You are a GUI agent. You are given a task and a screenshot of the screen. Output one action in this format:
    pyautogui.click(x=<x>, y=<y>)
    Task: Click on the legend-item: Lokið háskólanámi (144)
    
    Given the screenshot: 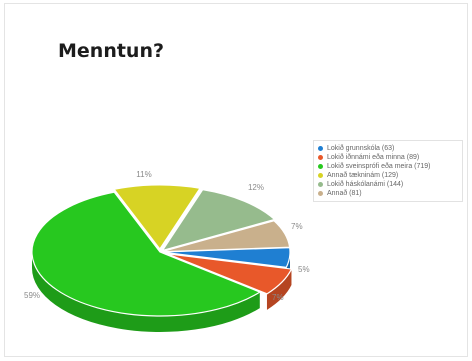 What is the action you would take?
    pyautogui.click(x=388, y=184)
    